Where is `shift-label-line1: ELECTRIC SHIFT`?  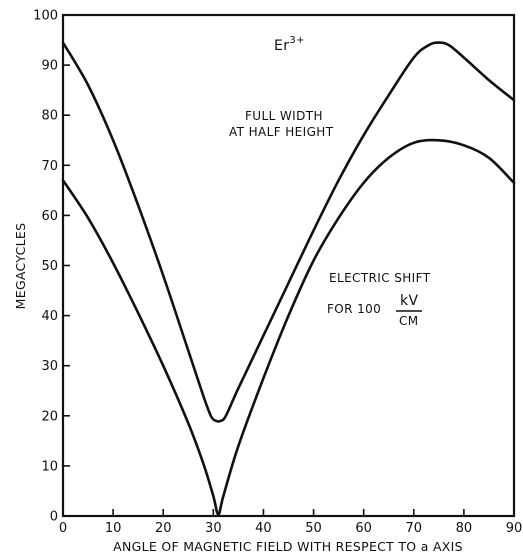
shift-label-line1: ELECTRIC SHIFT is located at coordinates (380, 278).